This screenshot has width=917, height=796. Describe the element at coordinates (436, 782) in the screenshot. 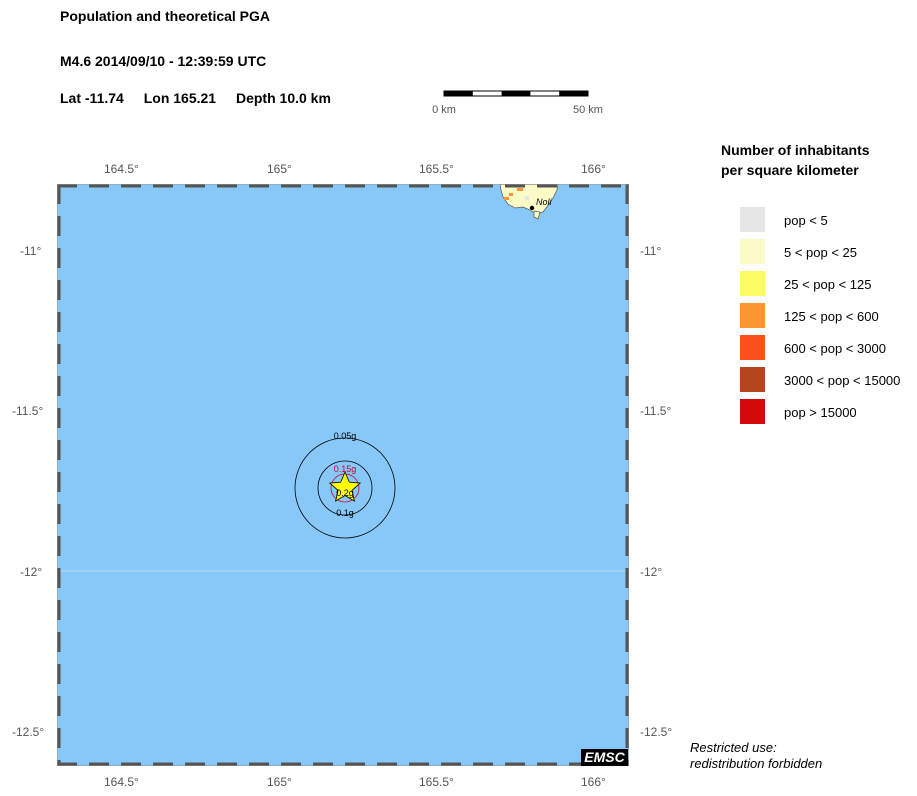

I see `lon-tick-bottom: 165.5°` at that location.